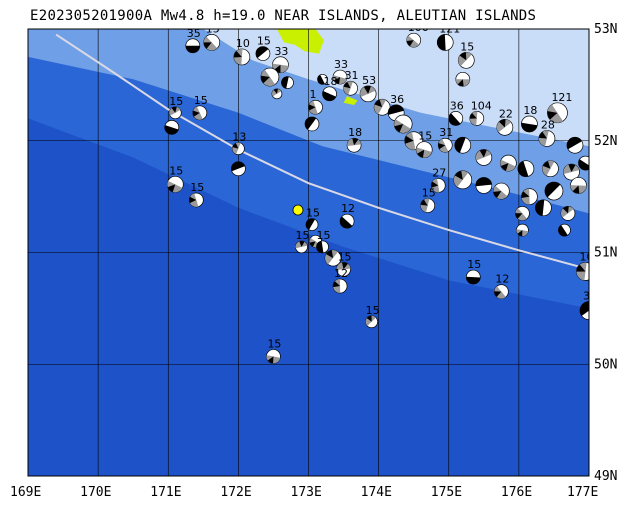 The height and width of the screenshot is (505, 635). What do you see at coordinates (165, 492) in the screenshot?
I see `longitude-tick-label: 171E` at bounding box center [165, 492].